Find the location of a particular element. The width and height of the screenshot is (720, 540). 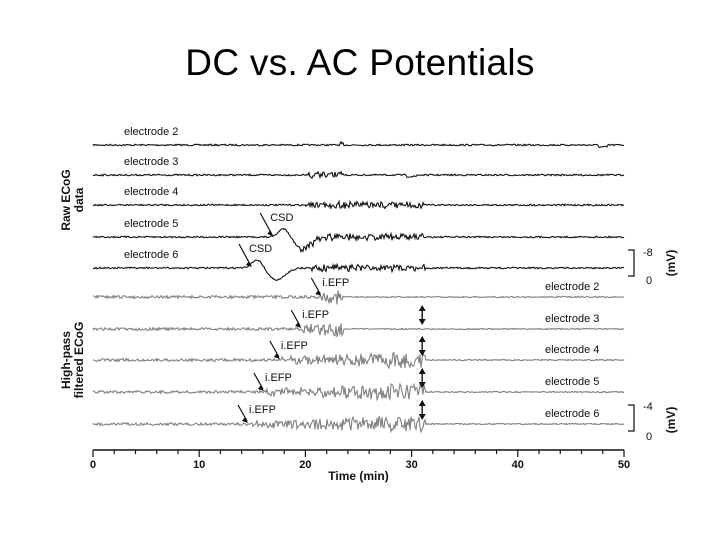

filtered-ylabel-line: filtered ECoG is located at coordinates (79, 360).